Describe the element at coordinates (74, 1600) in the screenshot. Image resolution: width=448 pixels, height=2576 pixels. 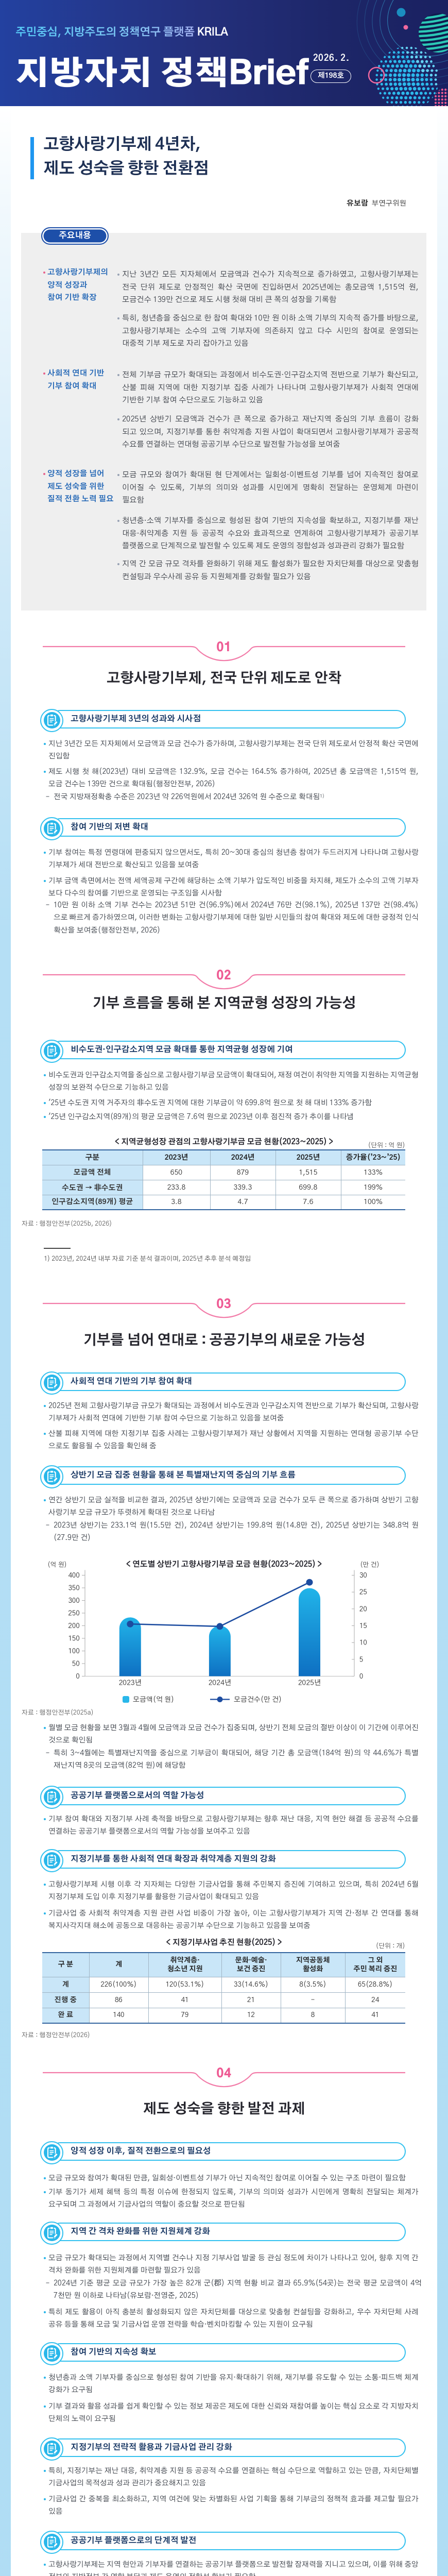
I see `svg-text: 300` at that location.